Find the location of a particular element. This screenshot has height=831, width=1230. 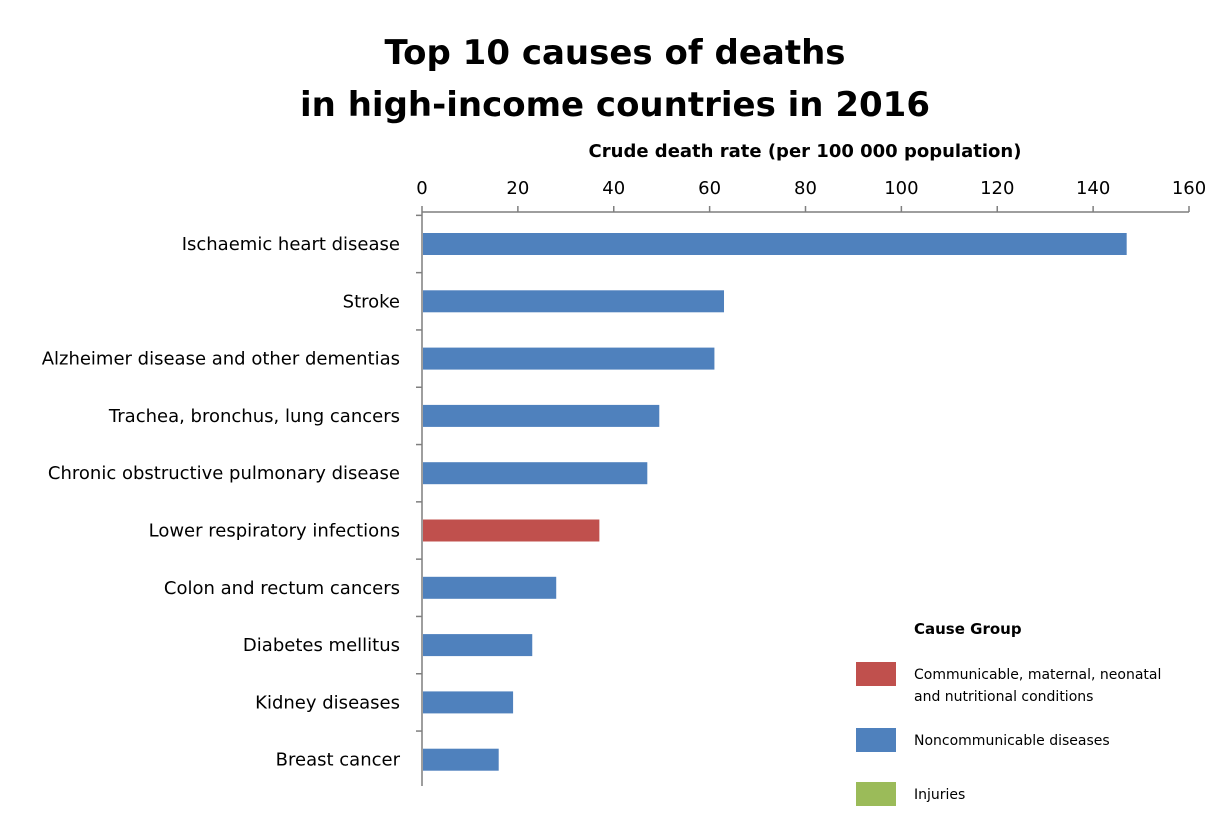

category-label-chronic-obstructive-pulmonary-disease: Chronic obstructive pulmonary disease is located at coordinates (224, 473).